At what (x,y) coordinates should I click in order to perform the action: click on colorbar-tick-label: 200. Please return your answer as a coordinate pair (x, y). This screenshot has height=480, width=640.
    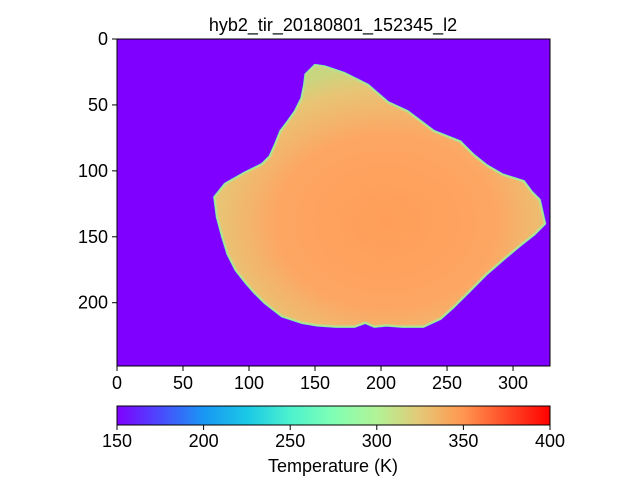
    Looking at the image, I should click on (204, 441).